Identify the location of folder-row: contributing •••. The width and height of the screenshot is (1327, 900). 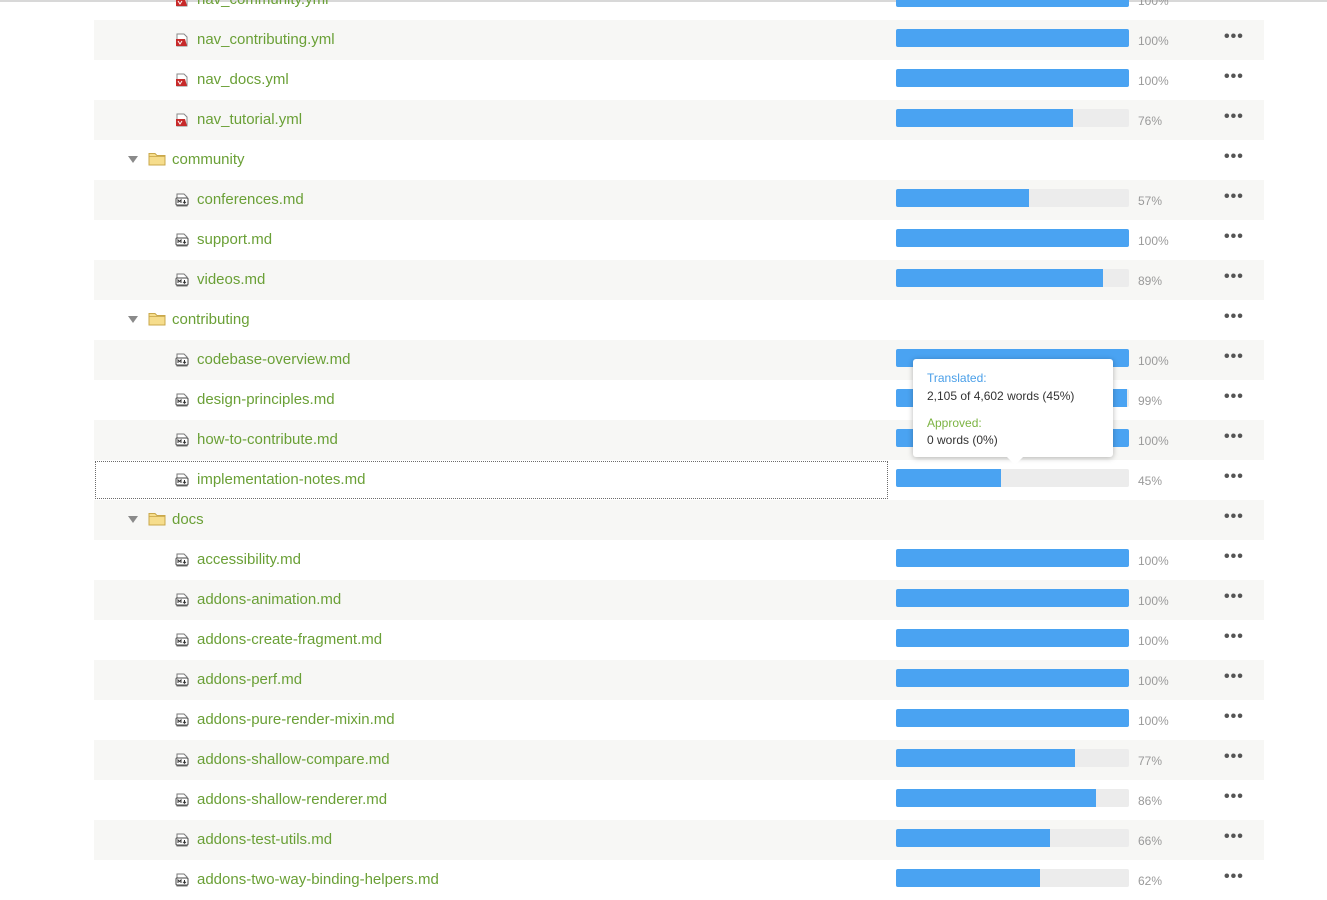
(679, 320).